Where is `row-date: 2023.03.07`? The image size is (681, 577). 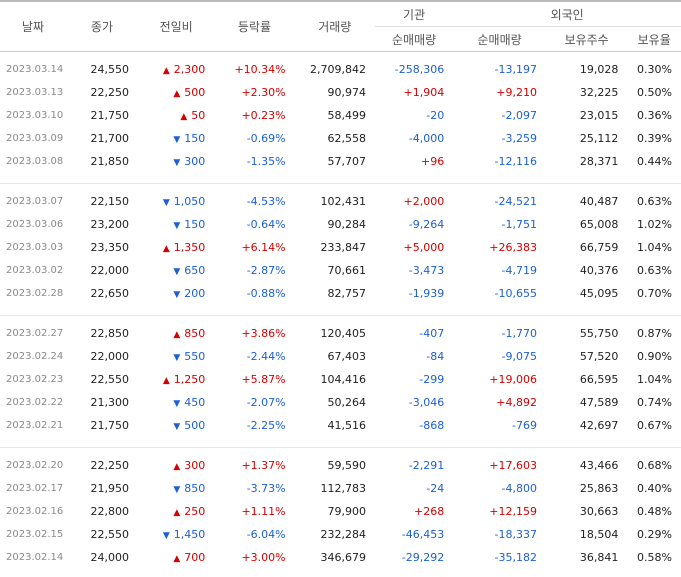
row-date: 2023.03.07 is located at coordinates (33, 198).